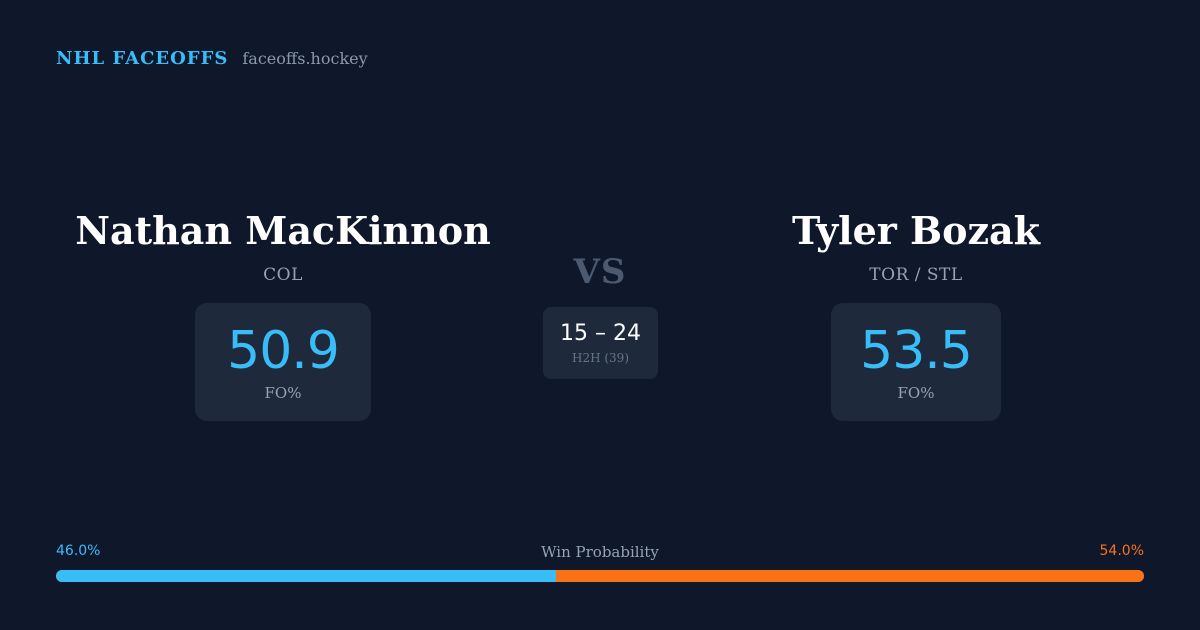  I want to click on player-right-name: Tyler Bozak, so click(916, 230).